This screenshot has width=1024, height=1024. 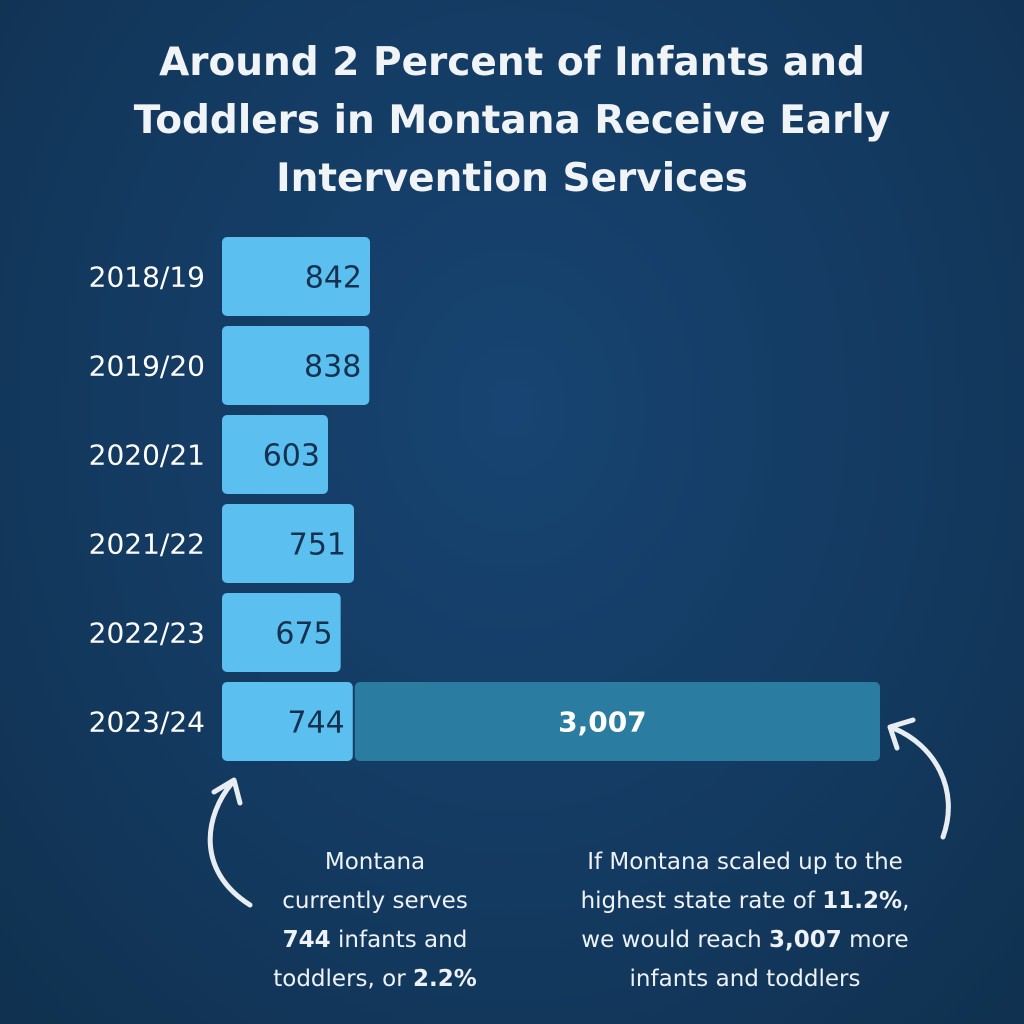 I want to click on right-note-line-2: highest state rate of 11.2%,, so click(x=745, y=901).